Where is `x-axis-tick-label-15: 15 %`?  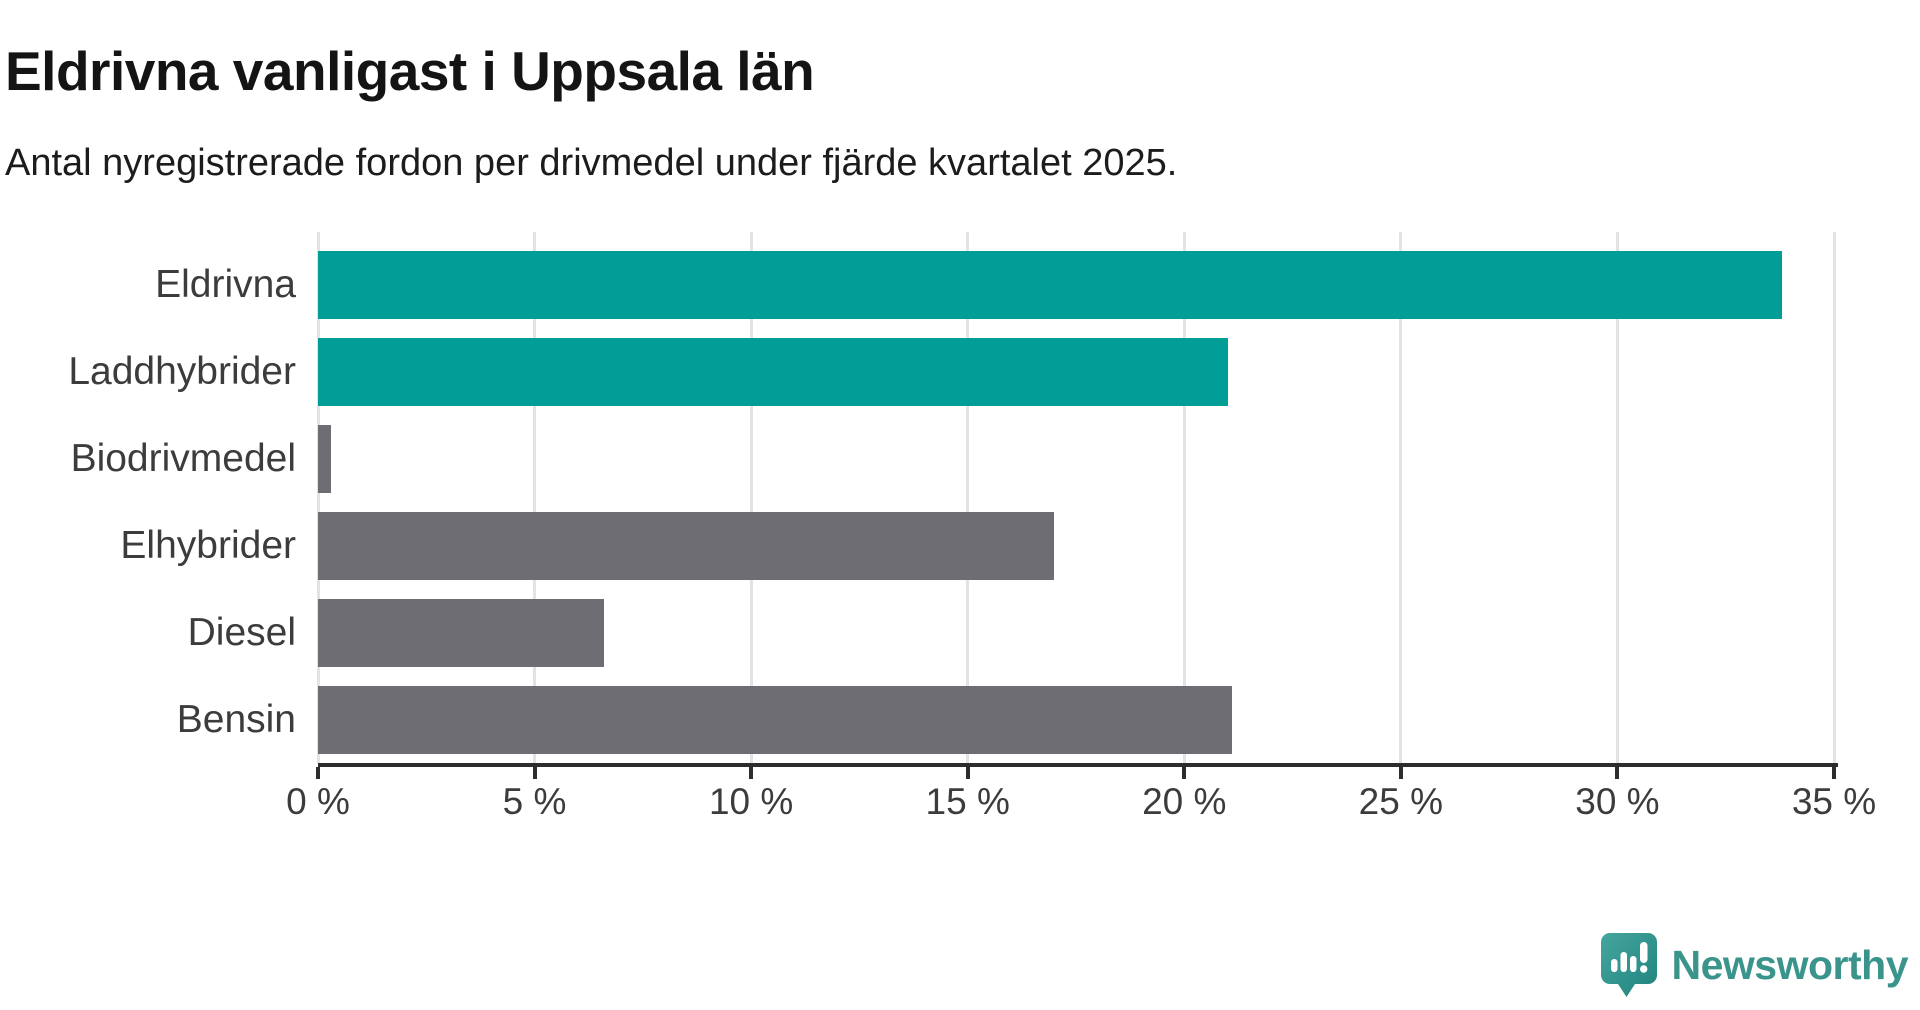 x-axis-tick-label-15: 15 % is located at coordinates (967, 801).